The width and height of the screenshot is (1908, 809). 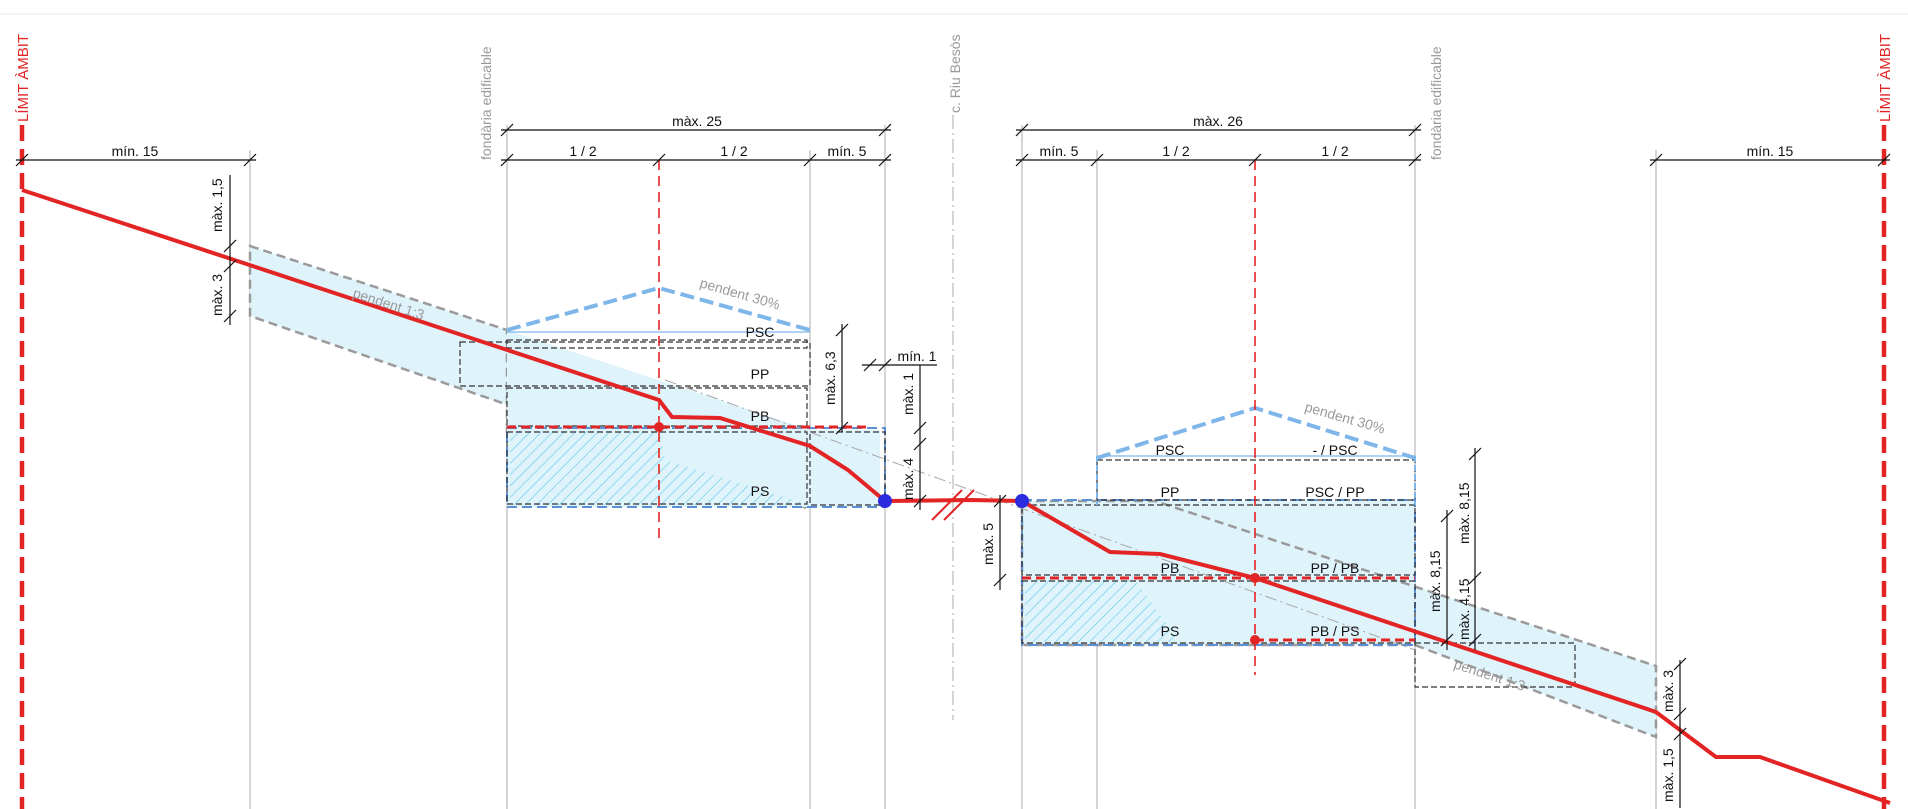 What do you see at coordinates (1885, 78) in the screenshot?
I see `right-limit-label: LÍMIT ÀMBIT` at bounding box center [1885, 78].